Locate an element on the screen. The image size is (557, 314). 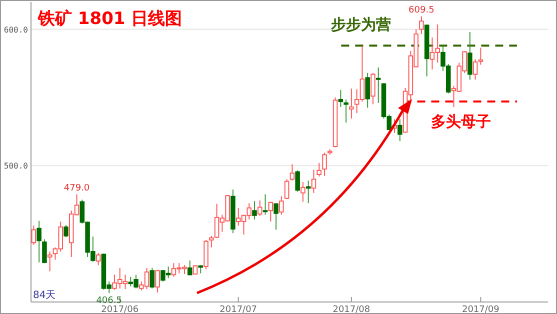
y-tick-label: 500.0 is located at coordinates (16, 166).